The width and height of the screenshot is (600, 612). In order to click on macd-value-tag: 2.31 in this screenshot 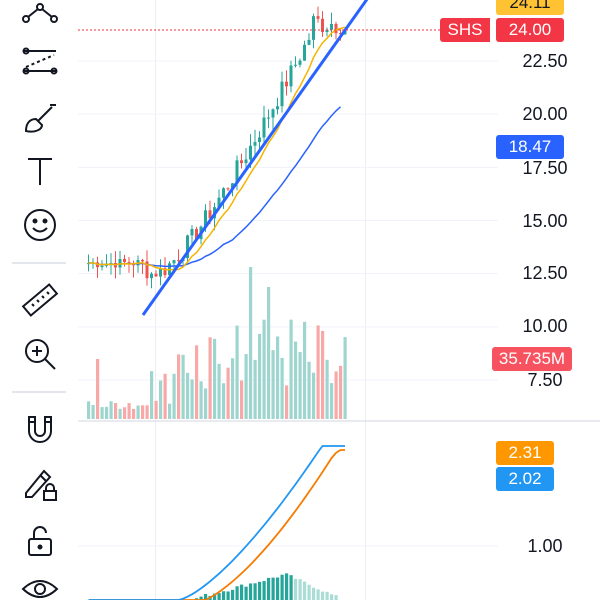, I will do `click(525, 453)`.